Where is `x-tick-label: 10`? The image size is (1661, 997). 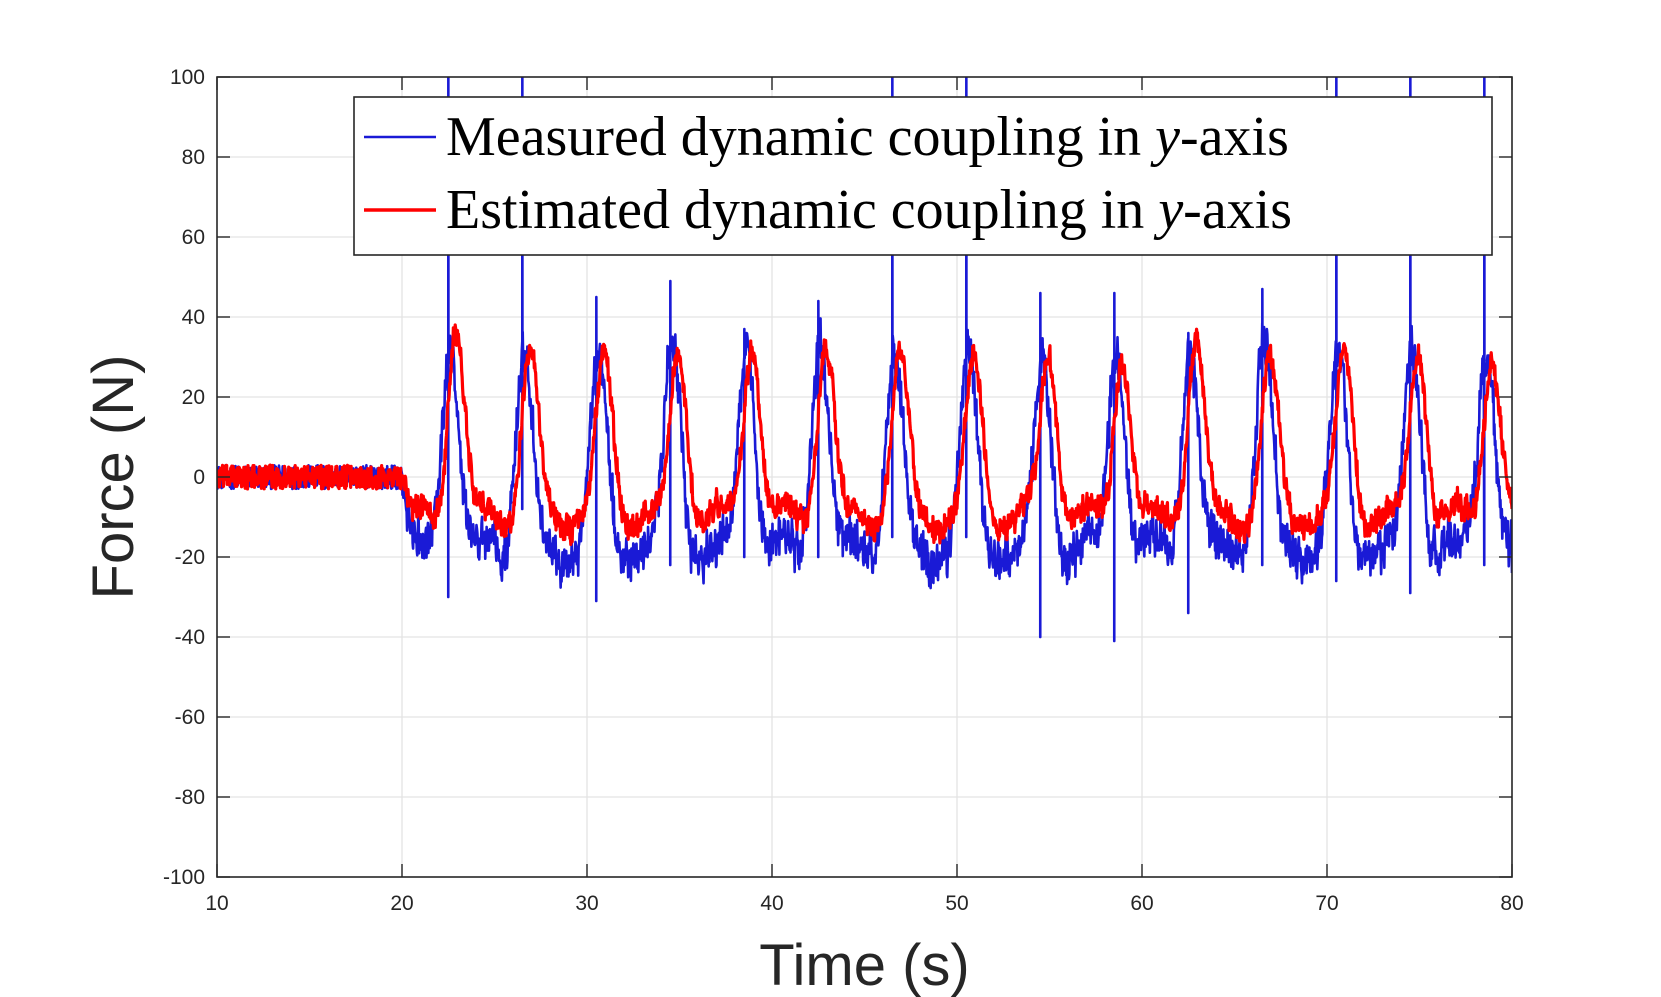 x-tick-label: 10 is located at coordinates (216, 903).